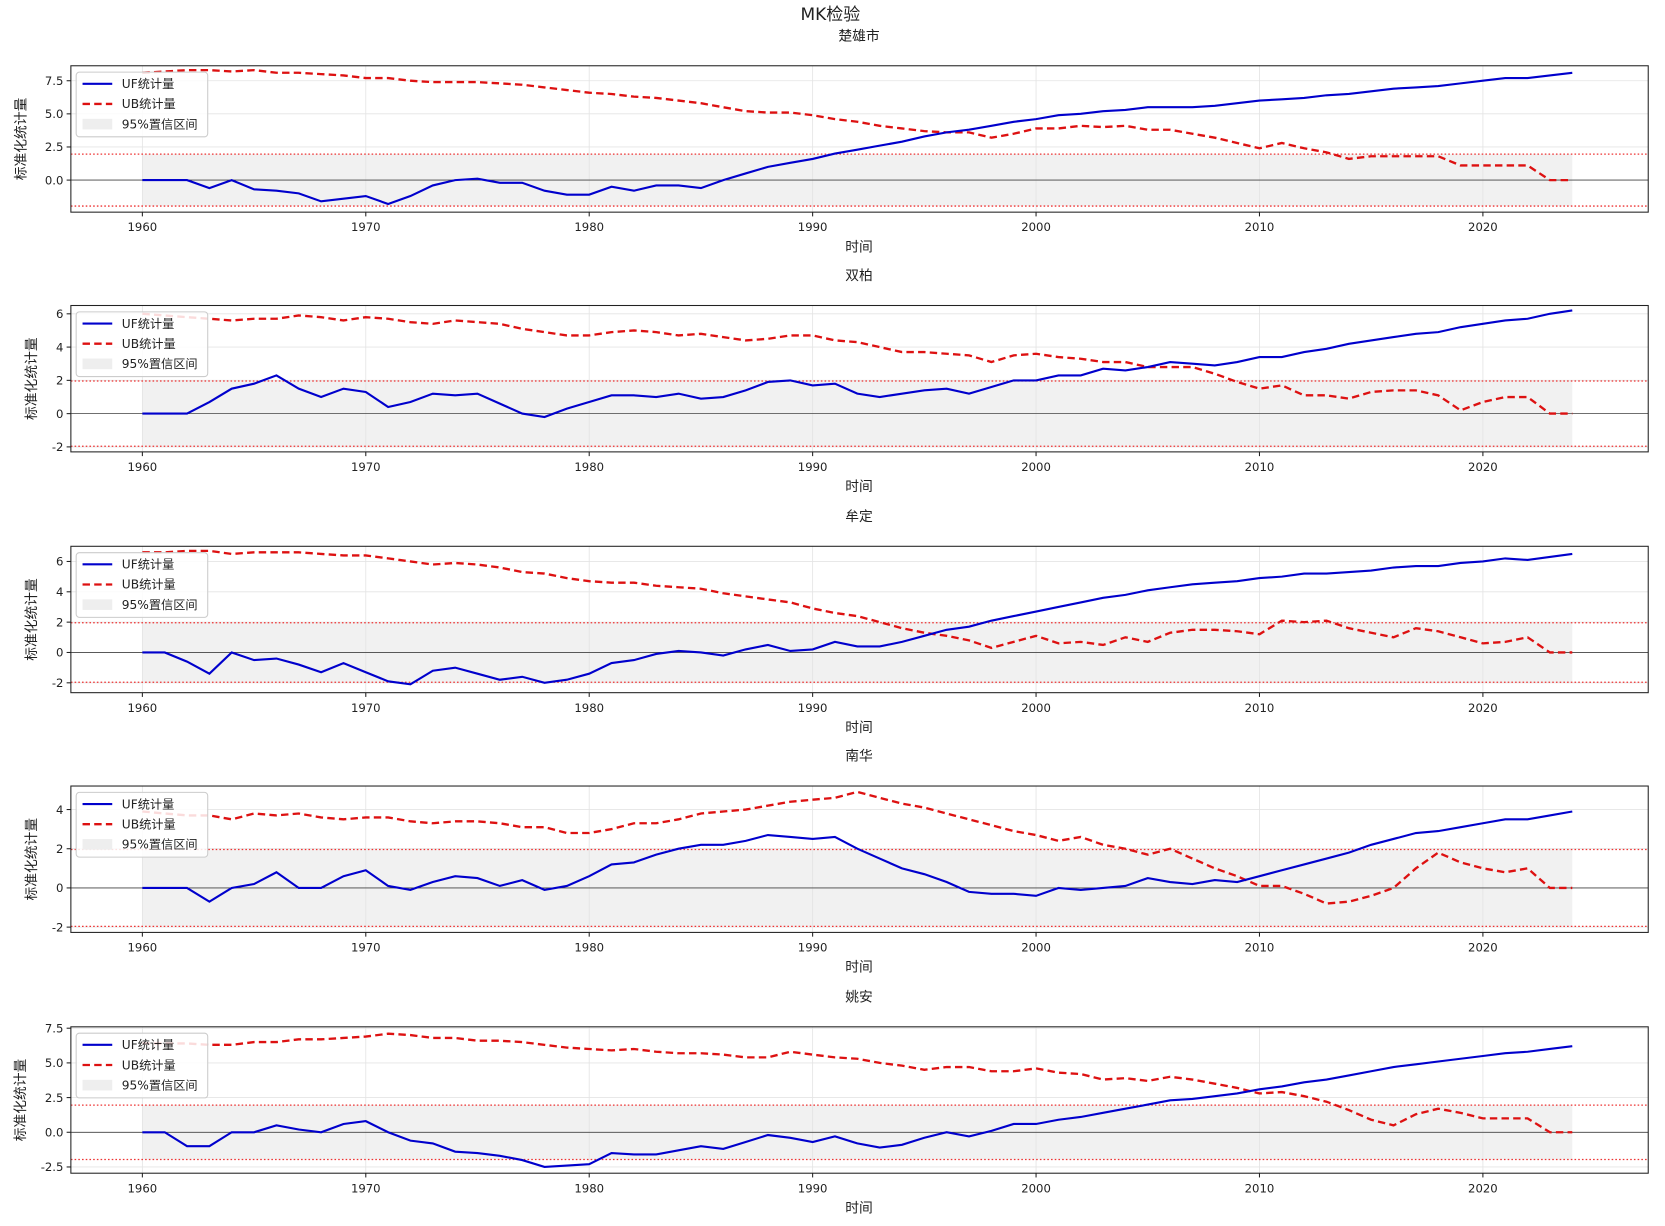  Describe the element at coordinates (859, 276) in the screenshot. I see `subplot-title: 双柏` at that location.